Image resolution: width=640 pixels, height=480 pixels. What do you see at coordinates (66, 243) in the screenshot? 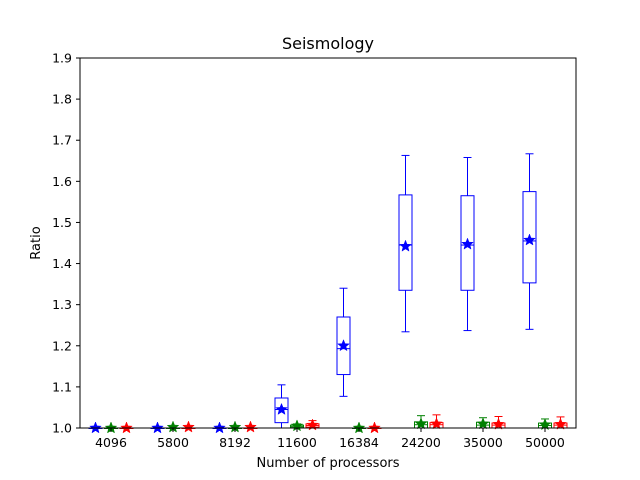
I see `y-axis: 1.0 1.1 1.2 1.3 1.4 1.5 1.6 1.7 1.8 1.9` at bounding box center [66, 243].